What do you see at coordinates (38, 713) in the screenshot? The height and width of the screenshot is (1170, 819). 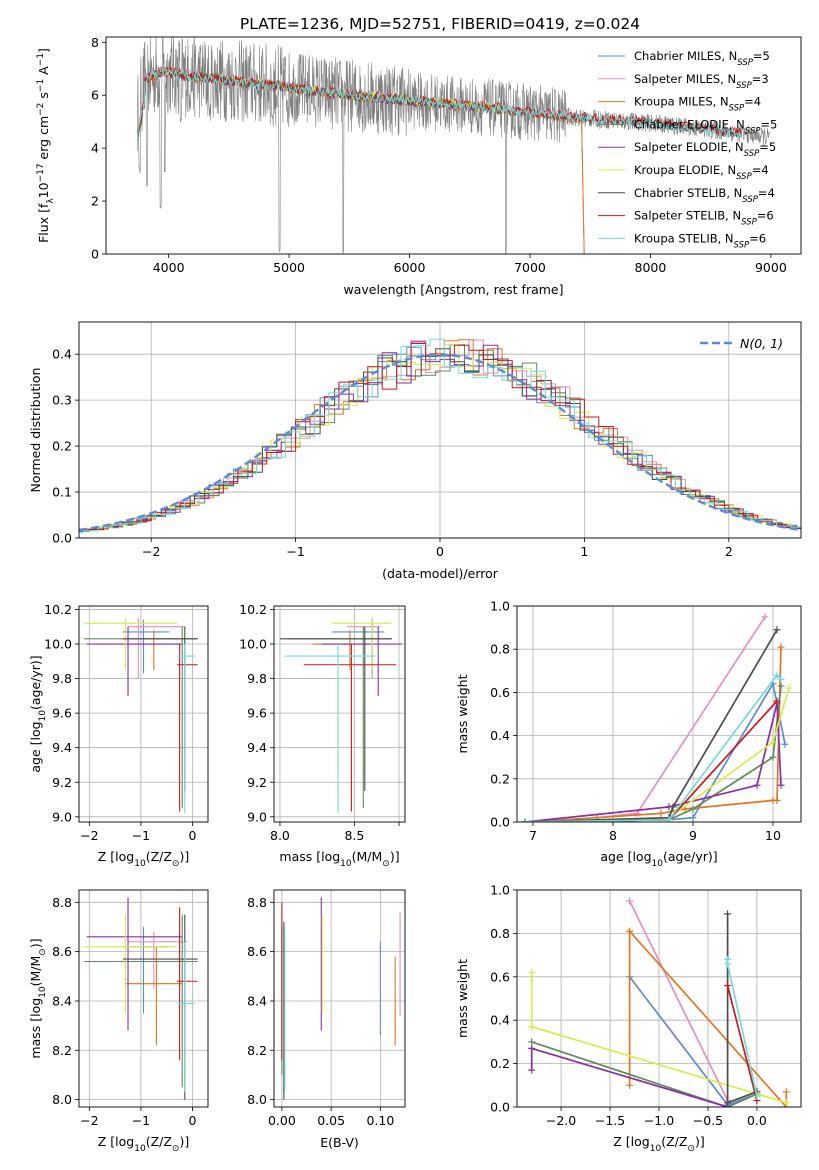 I see `y-axis-label: age [log10(age/yr)]` at bounding box center [38, 713].